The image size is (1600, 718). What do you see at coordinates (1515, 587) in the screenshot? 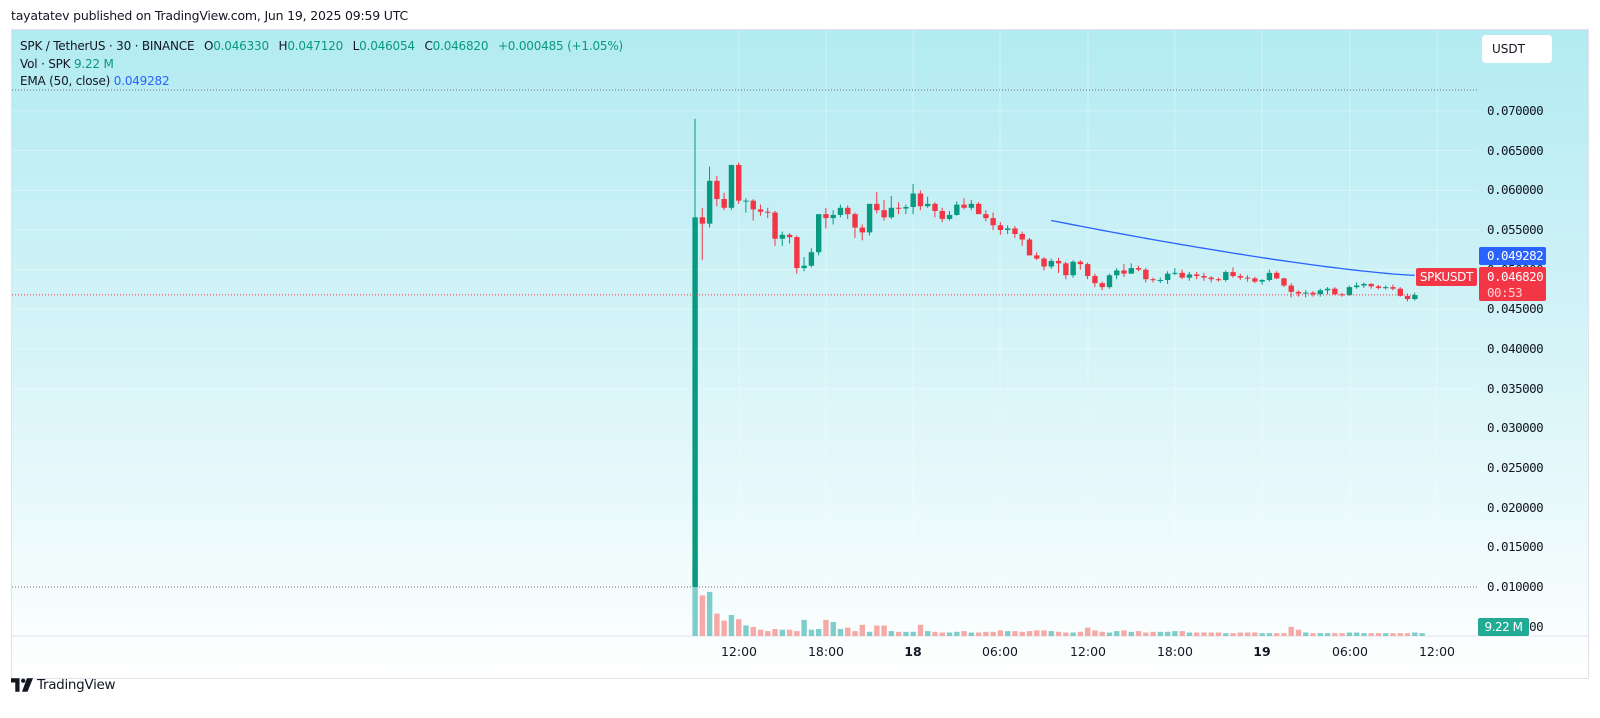
I see `price-tick-label: 0.010000` at bounding box center [1515, 587].